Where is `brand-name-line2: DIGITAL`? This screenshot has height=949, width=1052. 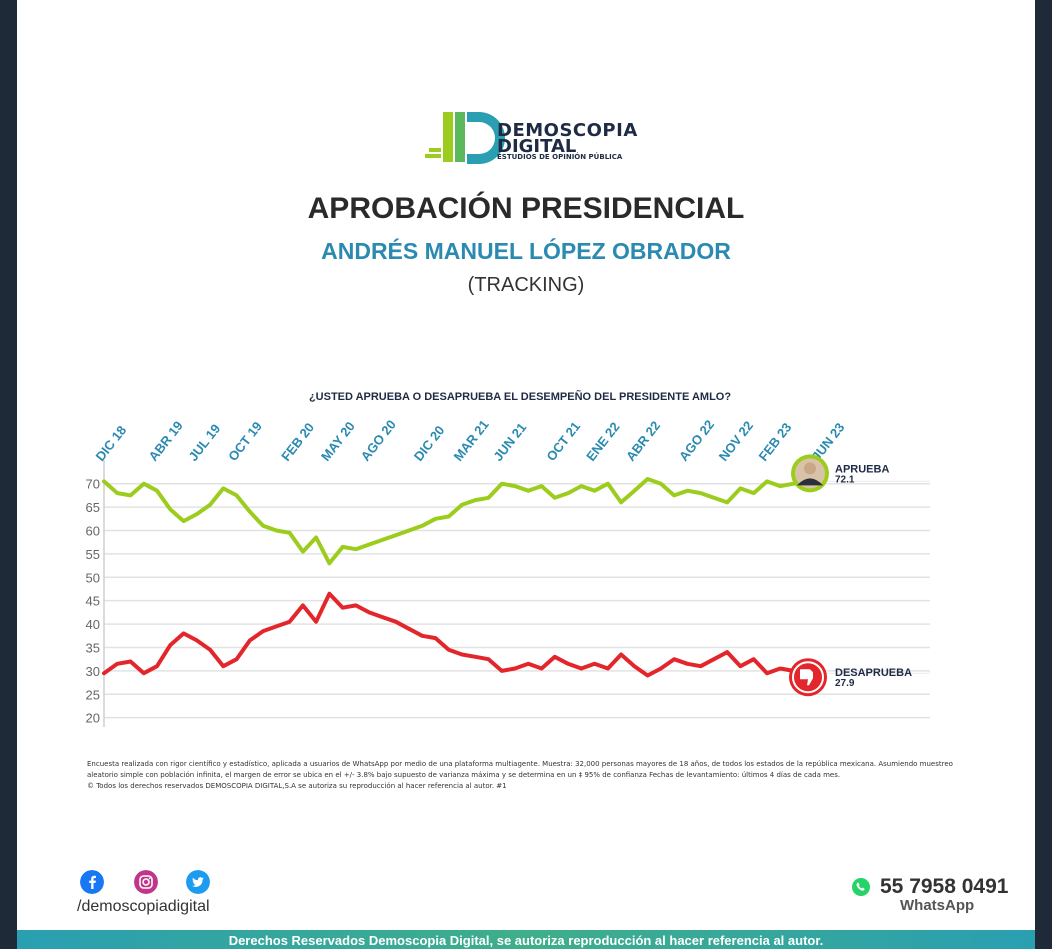
brand-name-line2: DIGITAL is located at coordinates (537, 146).